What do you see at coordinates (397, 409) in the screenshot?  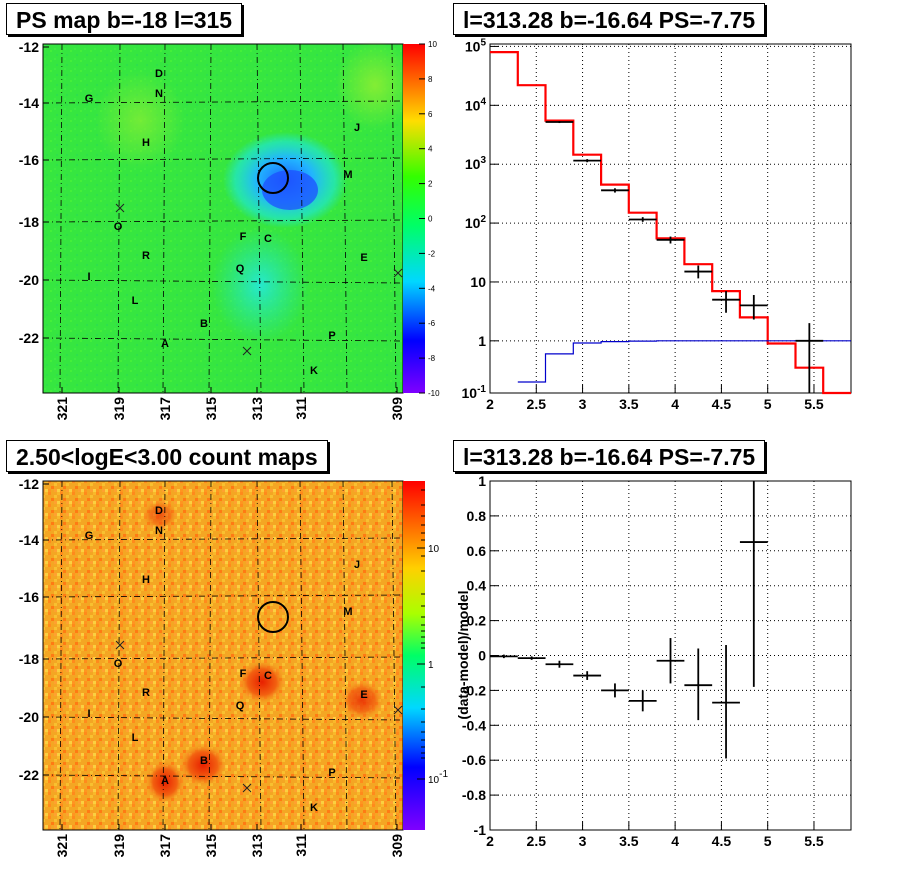 I see `ps-map-xtick-label: 309` at bounding box center [397, 409].